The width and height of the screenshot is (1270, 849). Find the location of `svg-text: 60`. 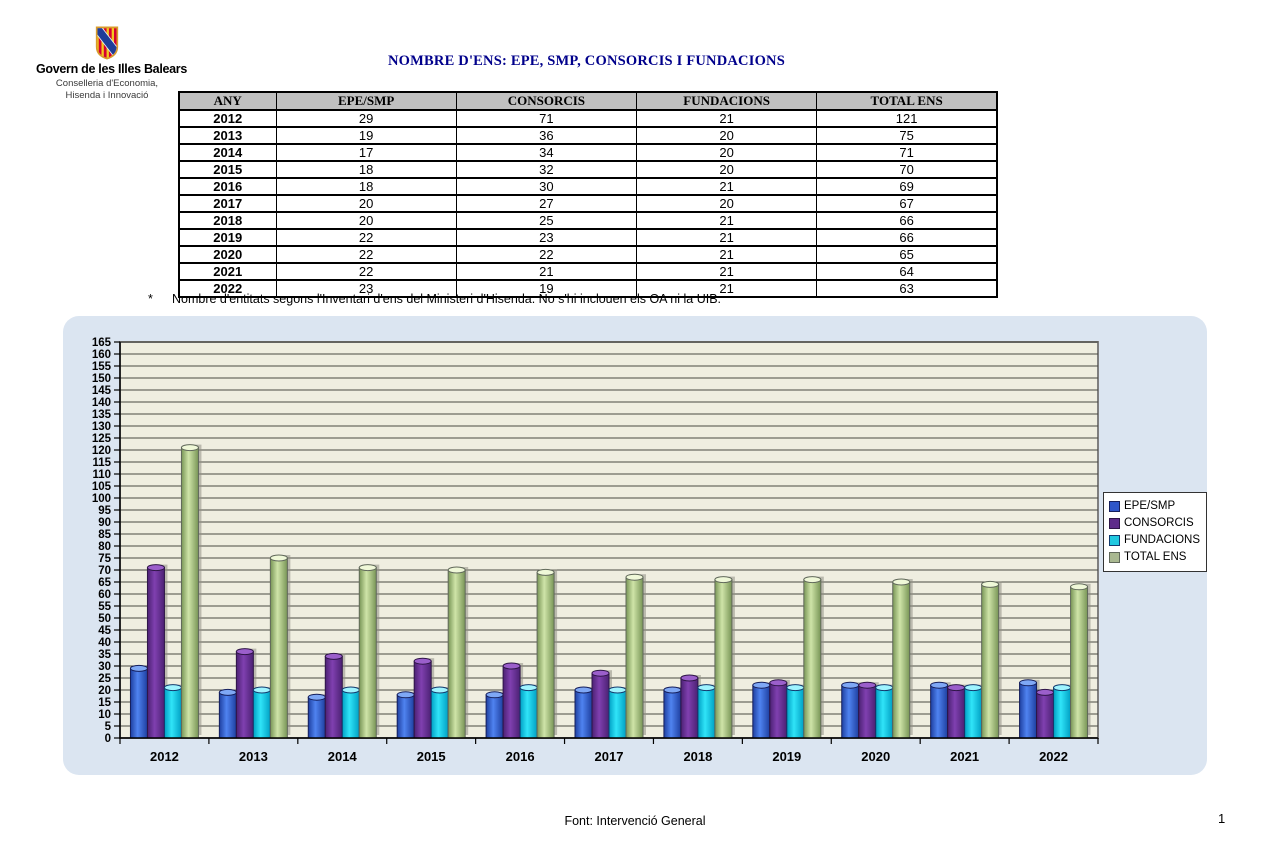

svg-text: 60 is located at coordinates (104, 595).